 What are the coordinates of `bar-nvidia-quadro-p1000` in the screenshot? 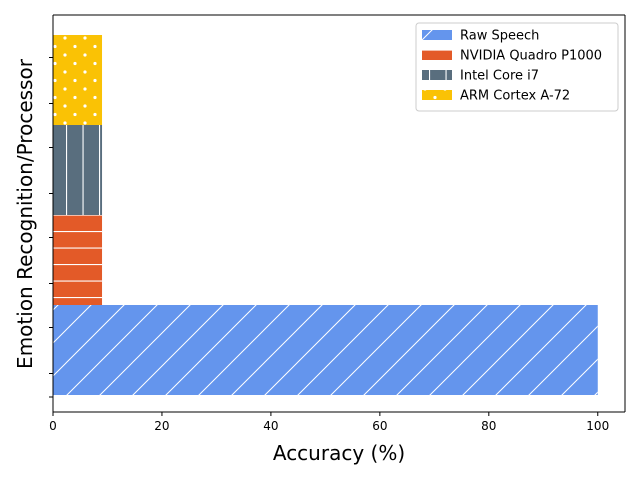 It's located at (78, 260).